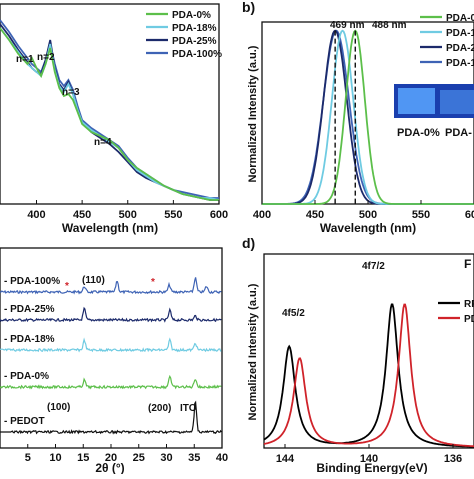 The image size is (474, 479). What do you see at coordinates (285, 459) in the screenshot?
I see `panel-d-tick-label: 144` at bounding box center [285, 459].